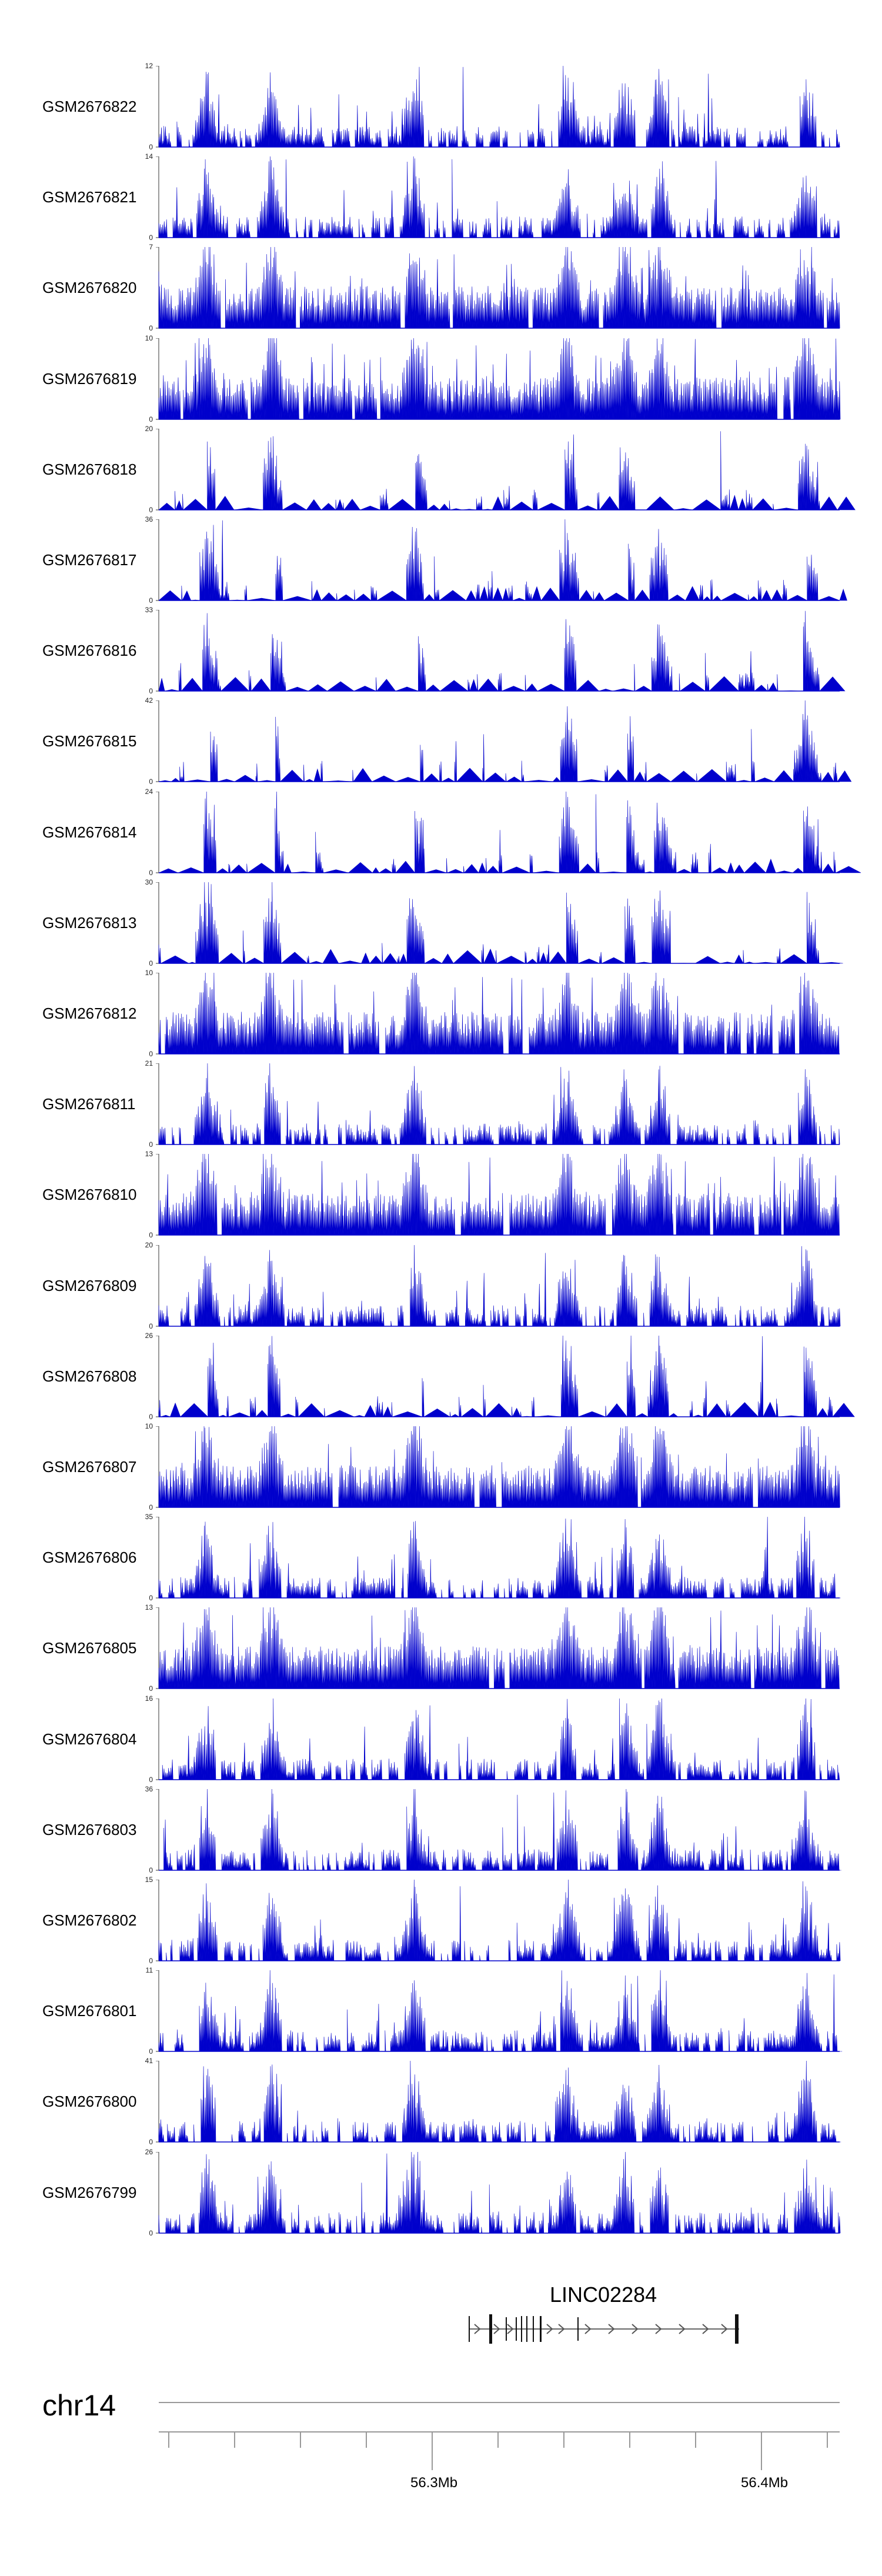 The image size is (882, 2576). Describe the element at coordinates (89, 741) in the screenshot. I see `track-label: GSM2676815` at that location.